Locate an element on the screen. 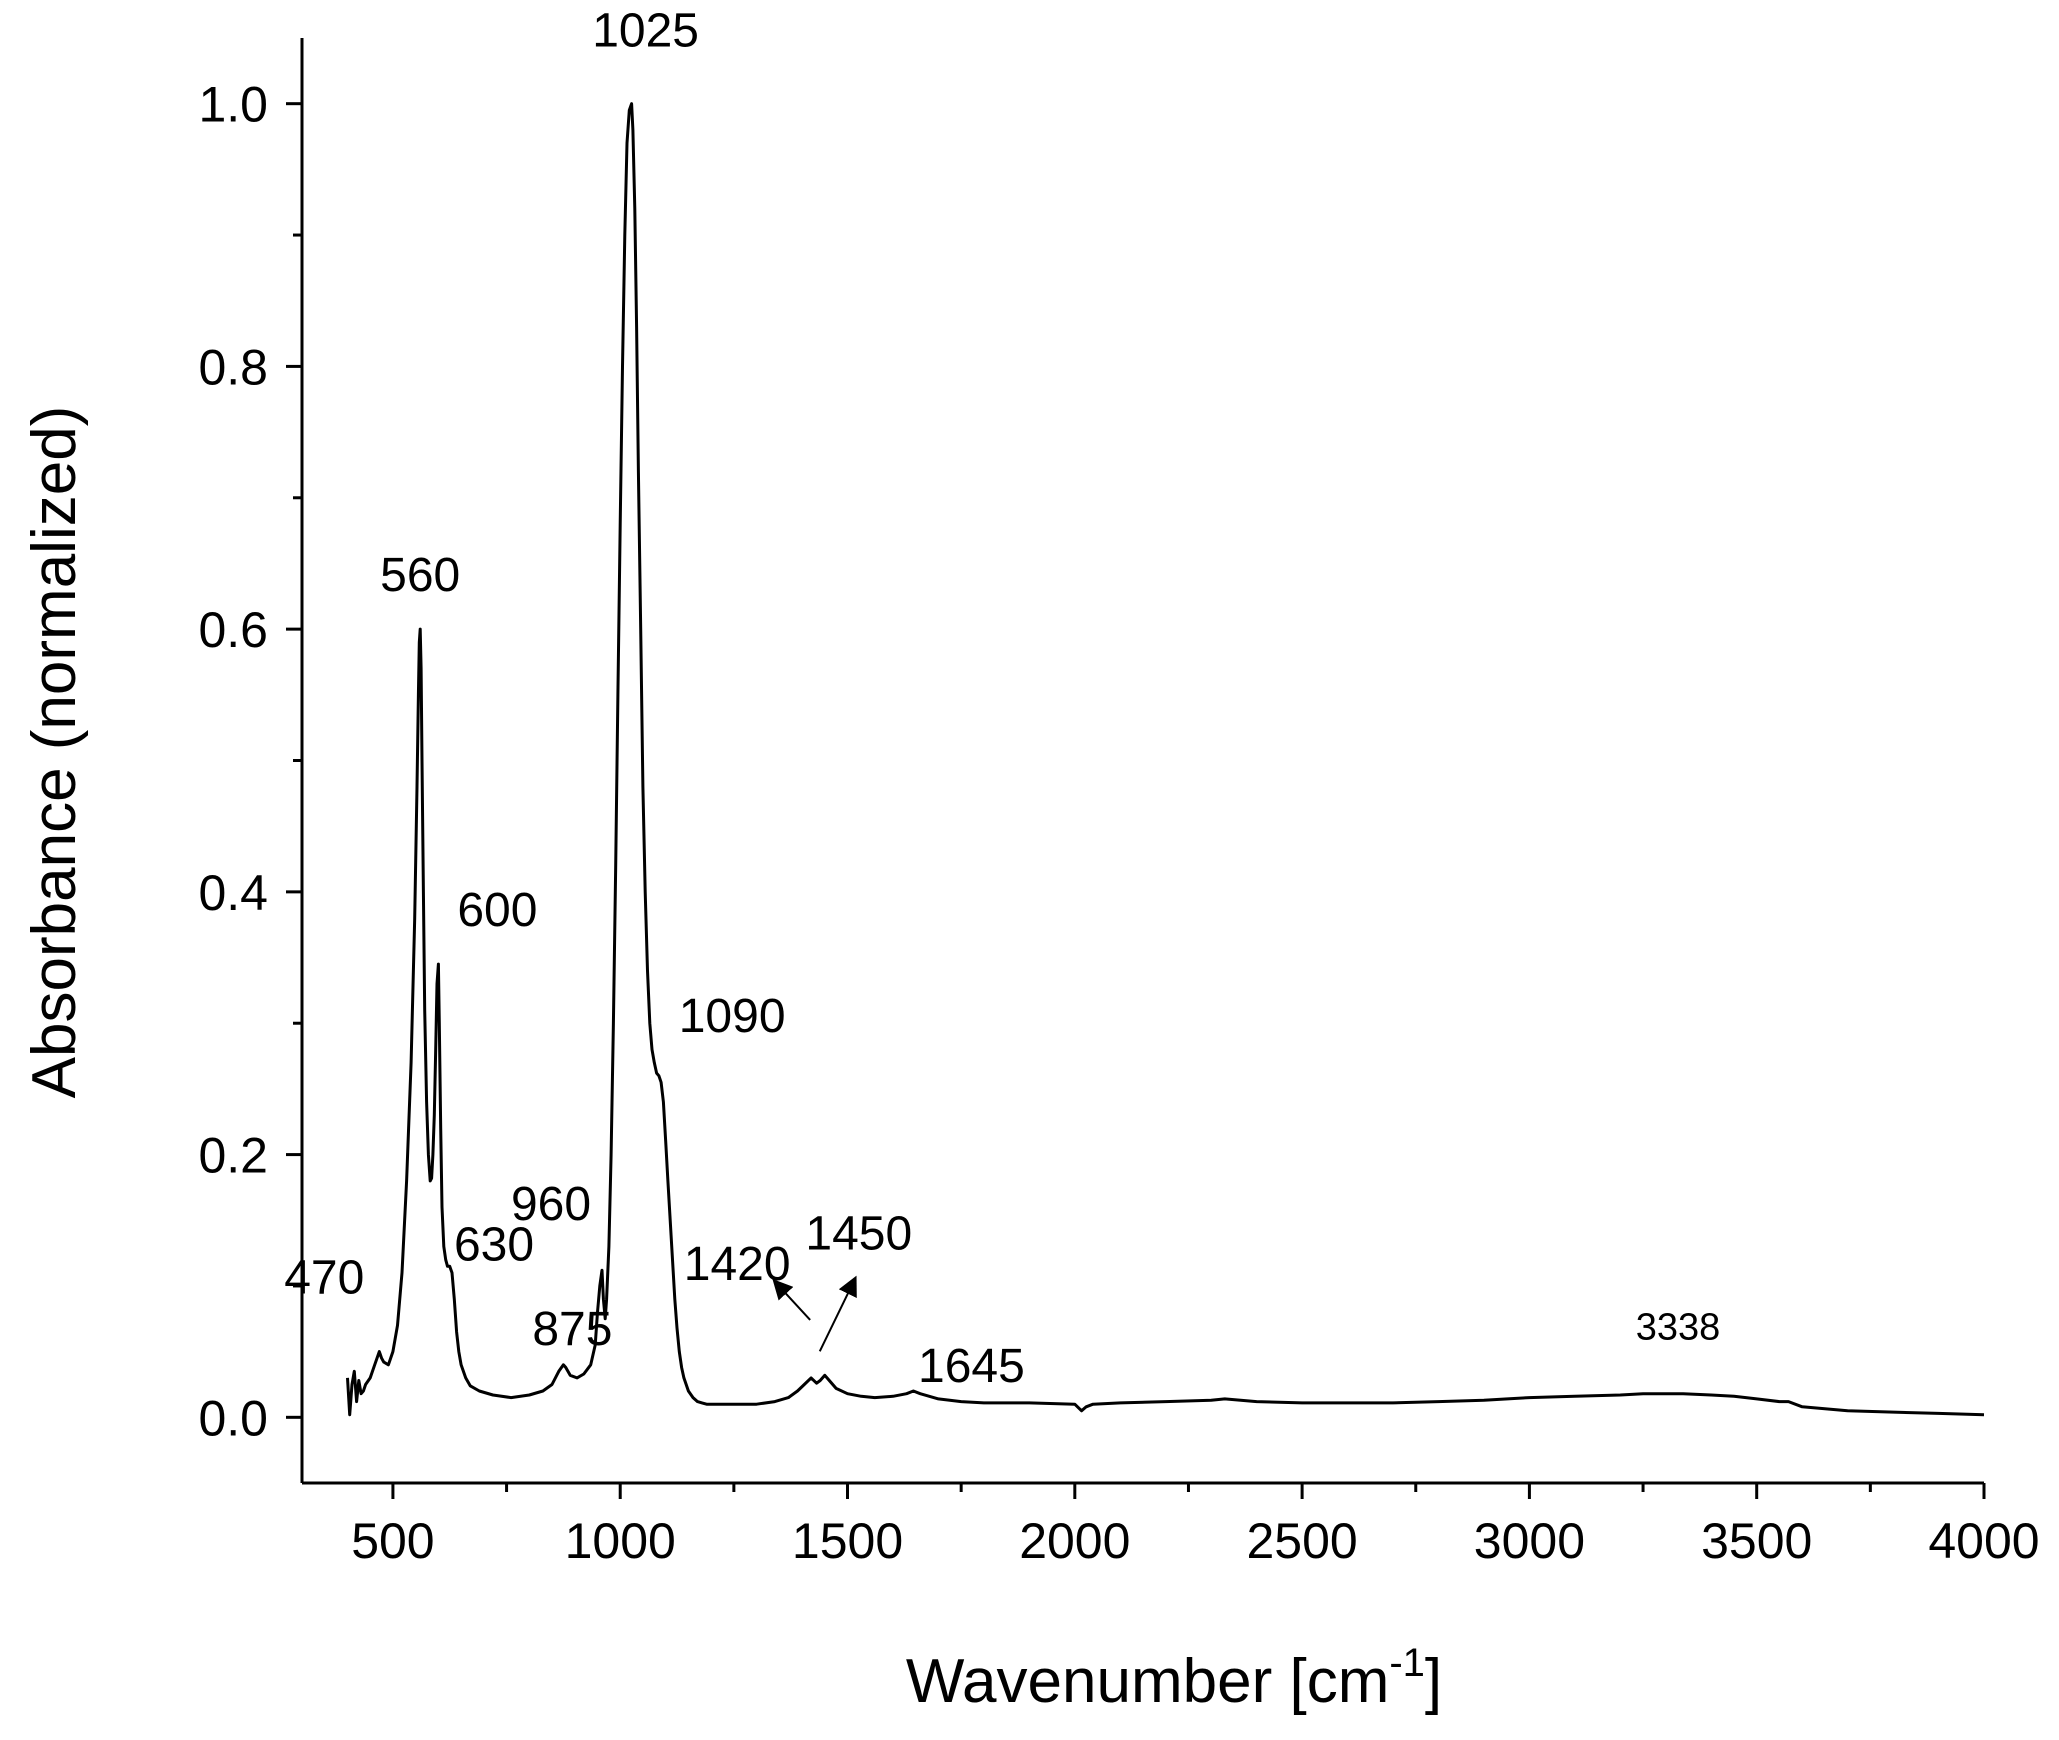 The width and height of the screenshot is (2059, 1740). peak-label-3338: 3338 is located at coordinates (1678, 1328).